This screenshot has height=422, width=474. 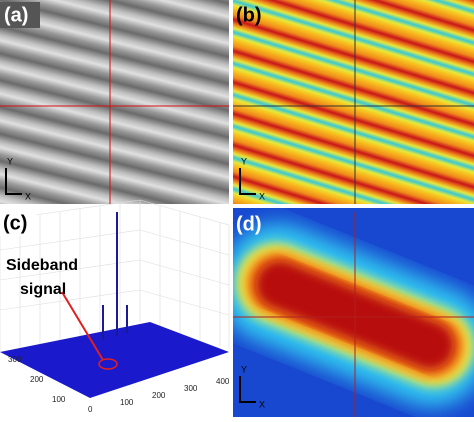 I want to click on tick-label: 0, so click(x=90, y=409).